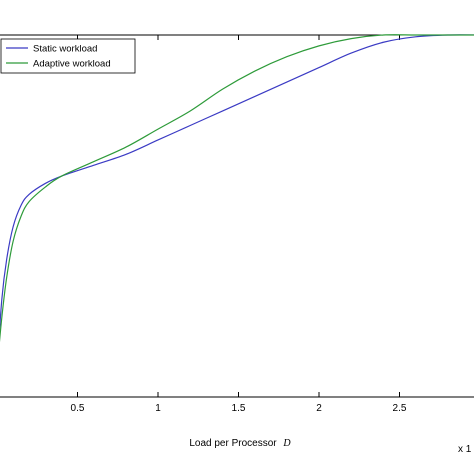 This screenshot has width=474, height=474. I want to click on x-axis-label: Load per Processor D, so click(240, 443).